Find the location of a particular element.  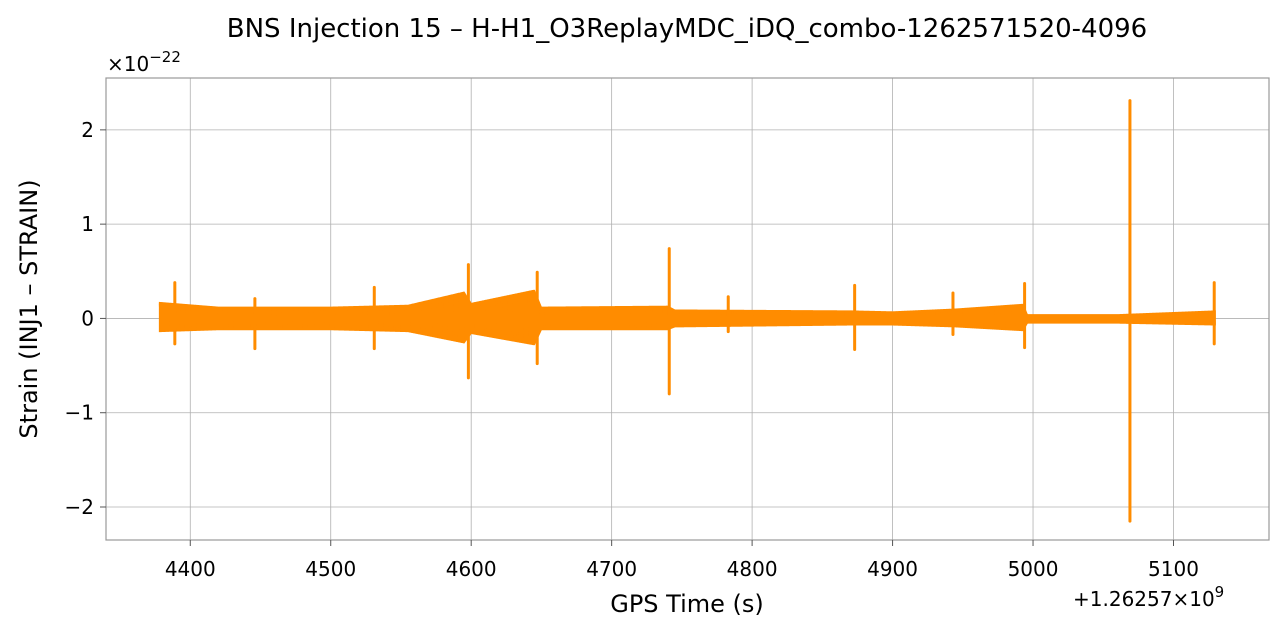

x-tick-label: 4500 is located at coordinates (330, 569).